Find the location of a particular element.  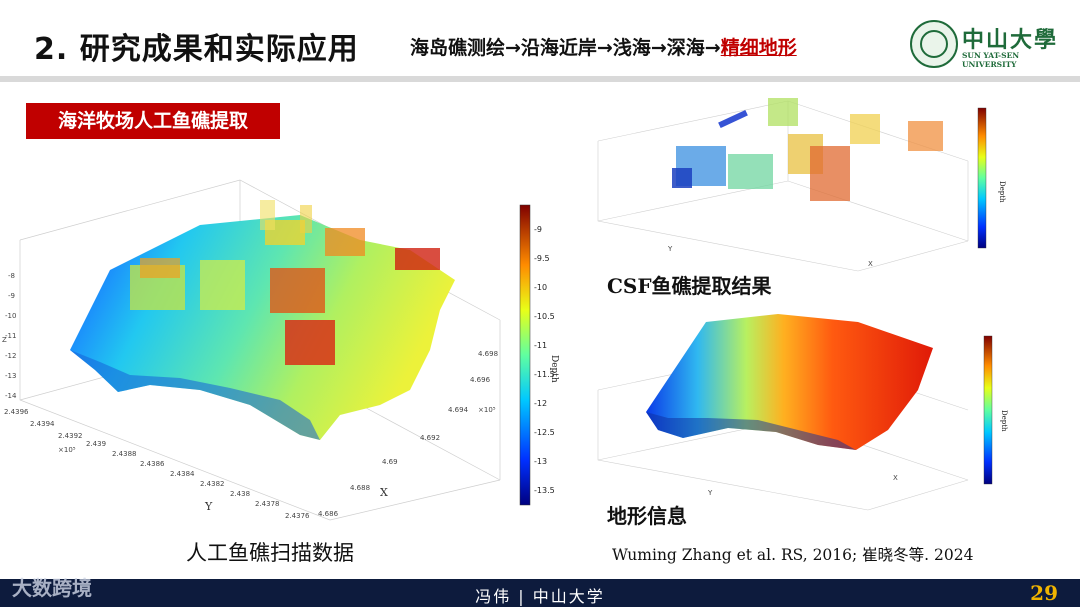

slide-subtitle: 海岛礁测绘→沿海近岸→浅海→深海→精细地形 is located at coordinates (603, 46).